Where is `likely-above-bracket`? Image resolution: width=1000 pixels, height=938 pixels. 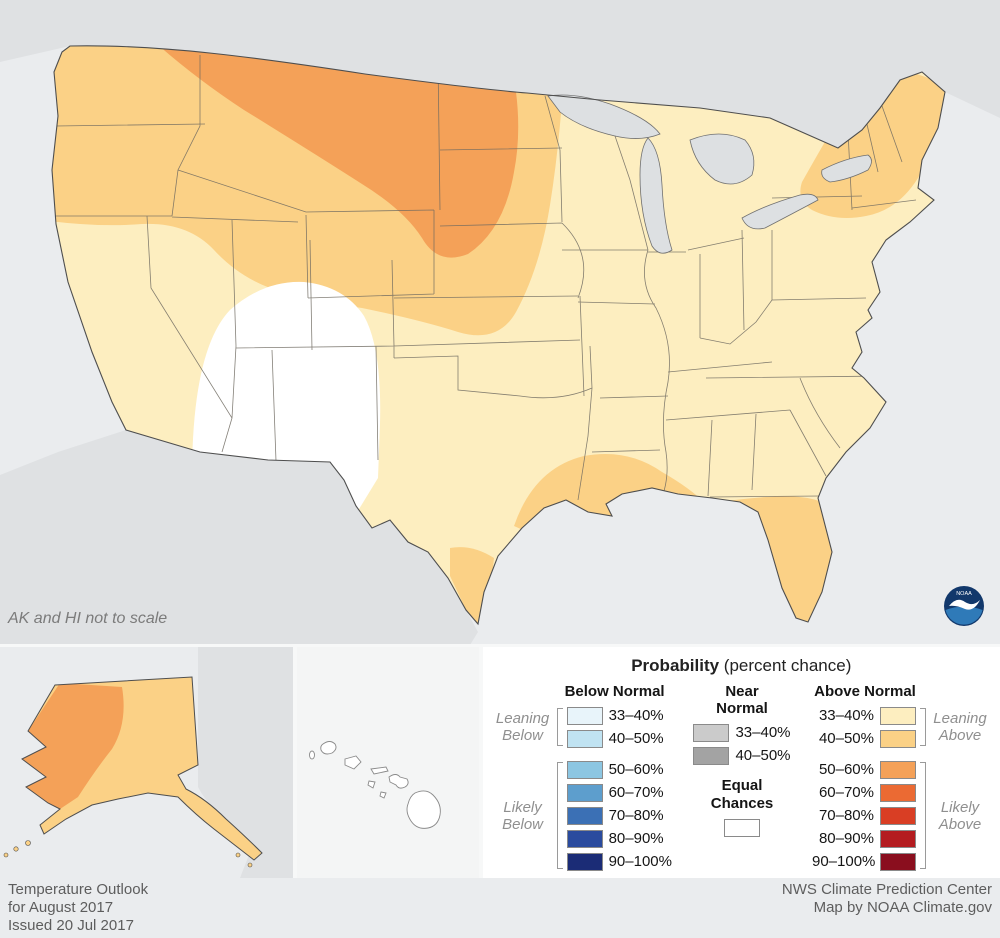
likely-above-bracket is located at coordinates (923, 815).